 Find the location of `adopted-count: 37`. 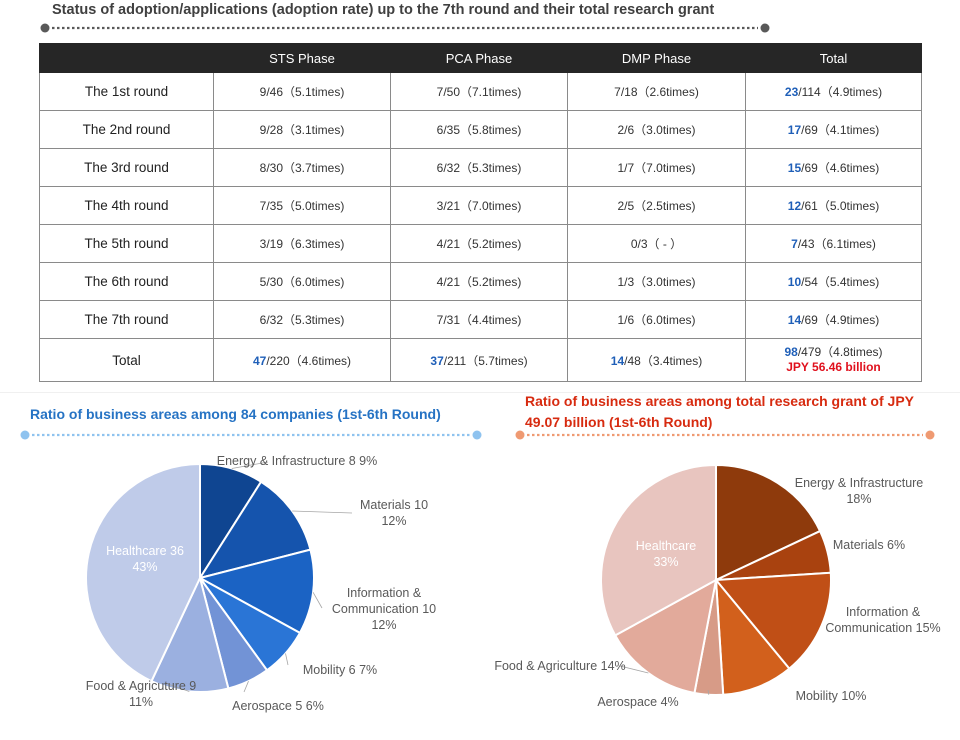

adopted-count: 37 is located at coordinates (437, 360).